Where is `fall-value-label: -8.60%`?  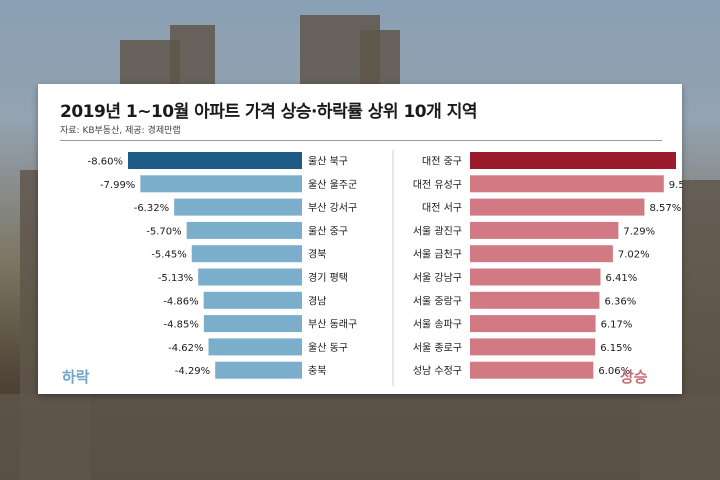
fall-value-label: -8.60% is located at coordinates (105, 162).